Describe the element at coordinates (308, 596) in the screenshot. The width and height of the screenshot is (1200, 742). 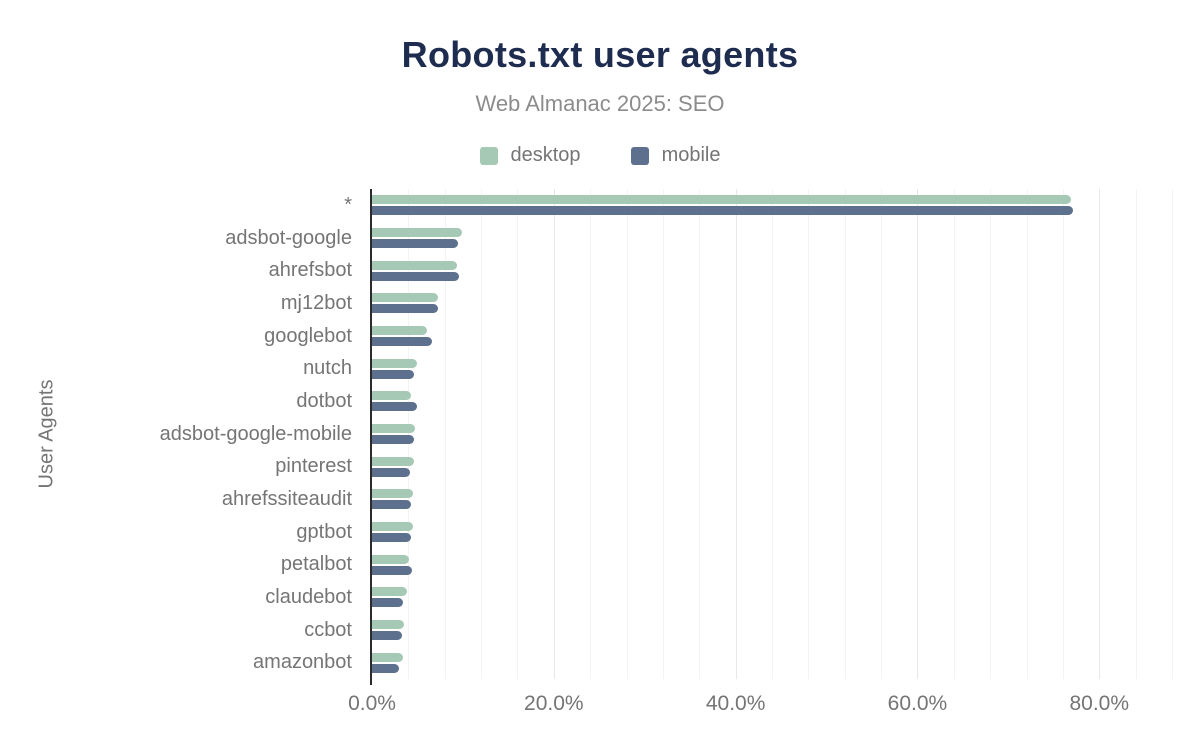
I see `category-label: claudebot` at that location.